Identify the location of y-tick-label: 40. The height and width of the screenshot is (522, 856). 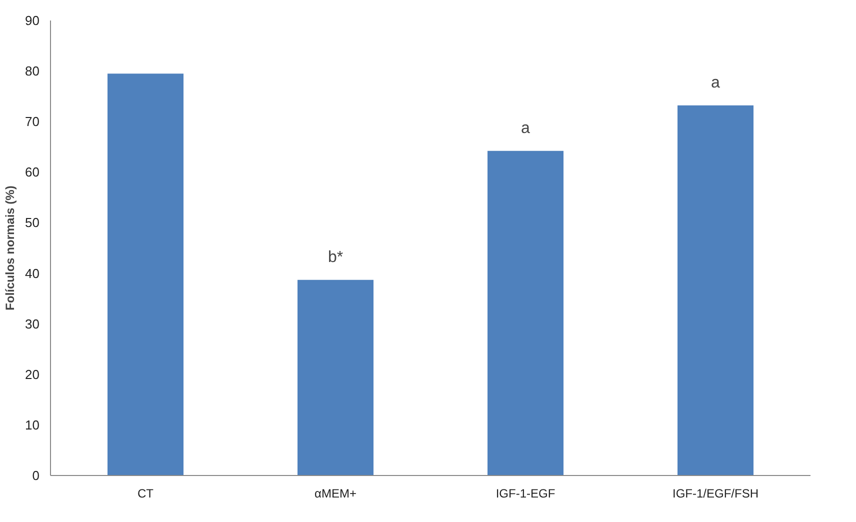
(32, 273).